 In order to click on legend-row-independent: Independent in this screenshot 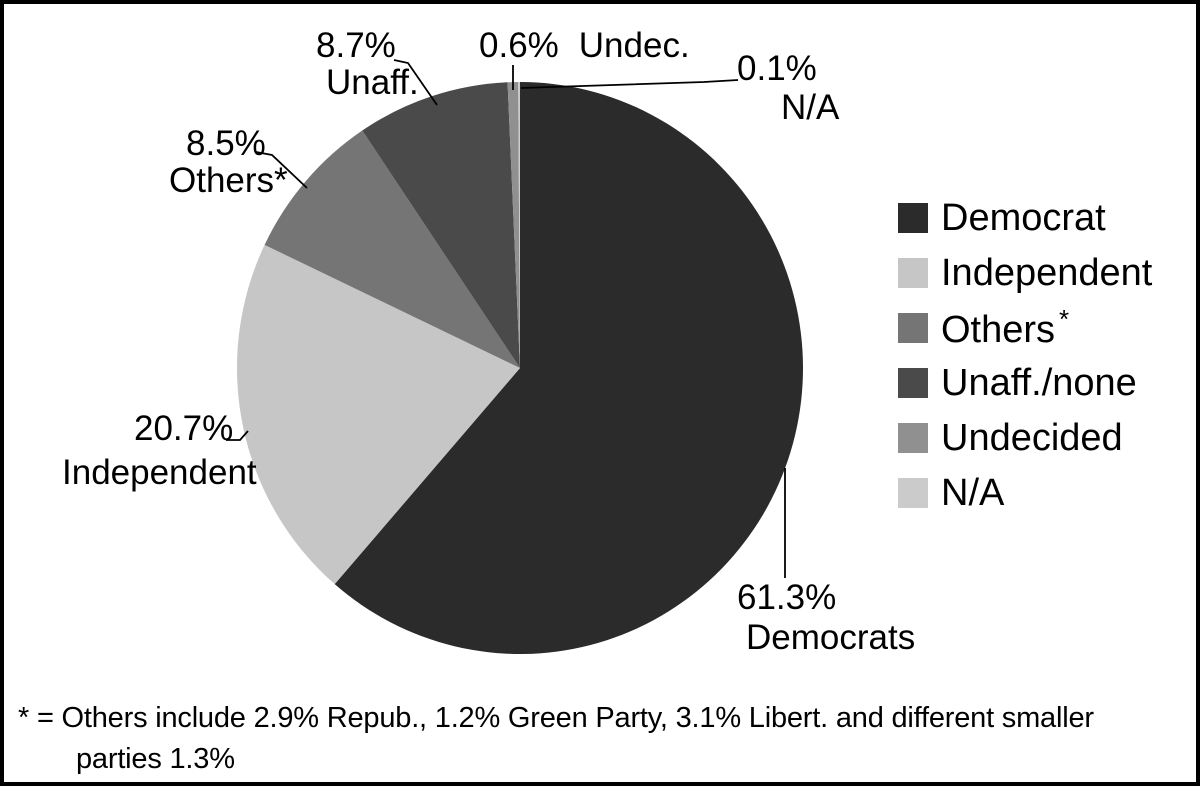, I will do `click(1025, 273)`.